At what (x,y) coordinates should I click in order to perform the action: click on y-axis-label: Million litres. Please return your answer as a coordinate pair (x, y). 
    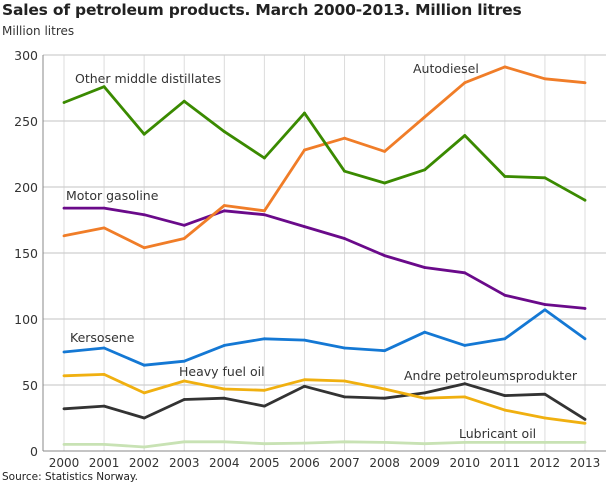
    Looking at the image, I should click on (38, 31).